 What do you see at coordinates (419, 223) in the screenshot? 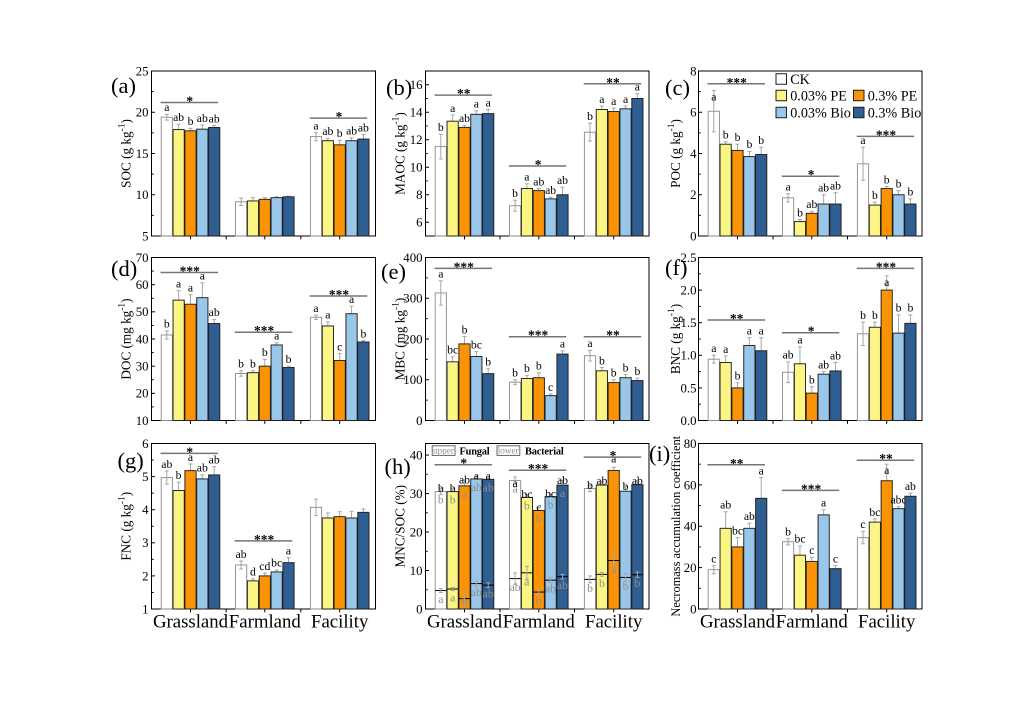
I see `svg-text: 6` at bounding box center [419, 223].